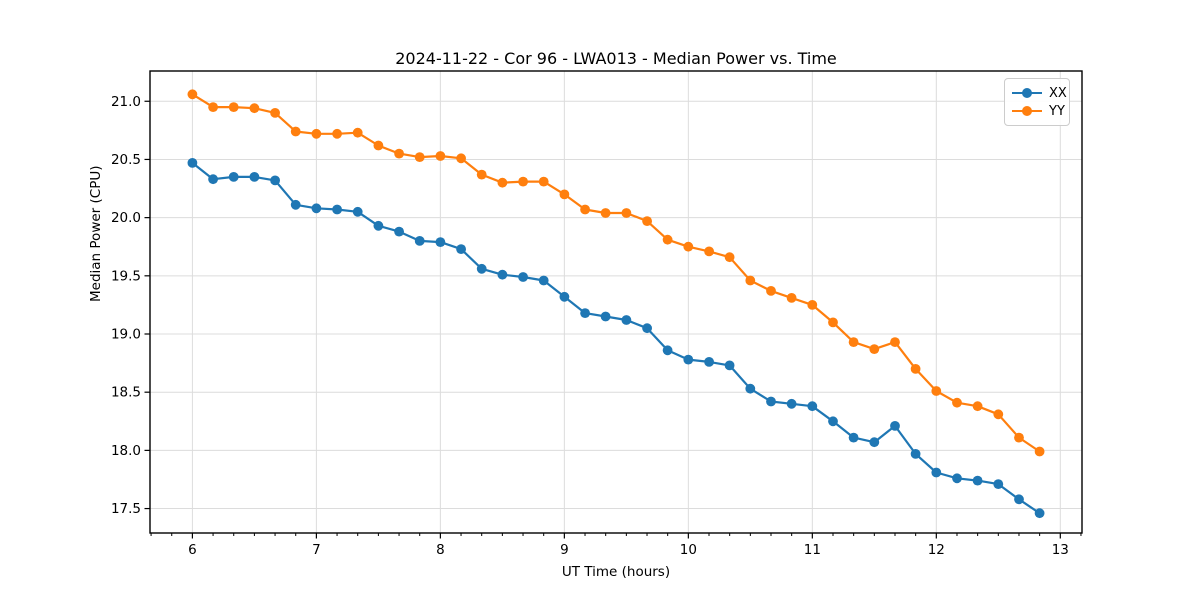  What do you see at coordinates (1027, 111) in the screenshot?
I see `yy-series-swatch-icon` at bounding box center [1027, 111].